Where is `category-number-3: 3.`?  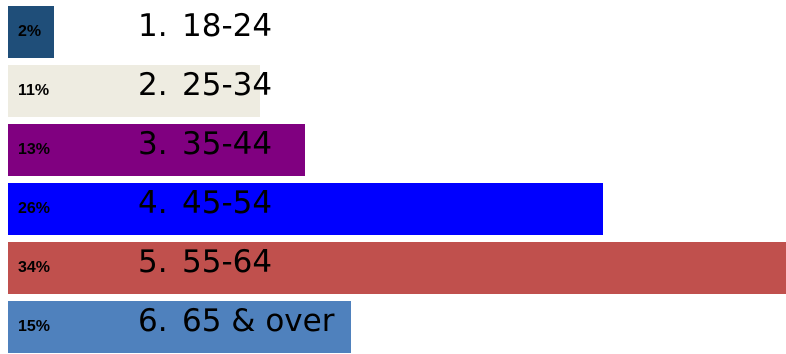
category-number-3: 3. is located at coordinates (153, 144).